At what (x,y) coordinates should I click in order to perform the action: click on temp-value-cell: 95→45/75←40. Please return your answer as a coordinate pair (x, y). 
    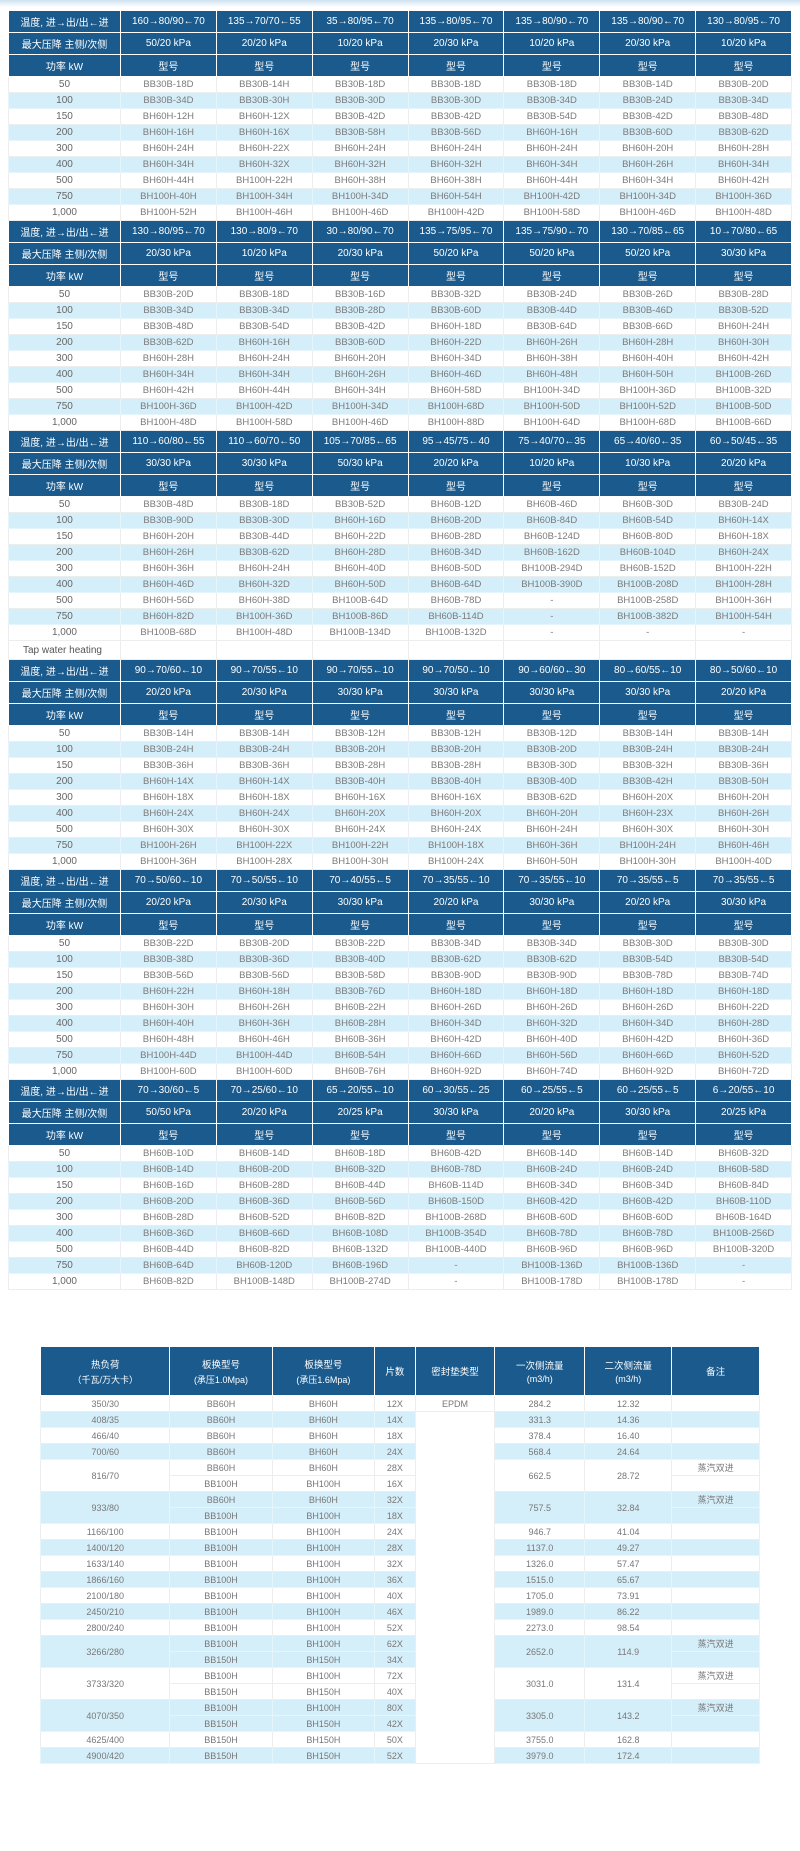
    Looking at the image, I should click on (456, 441).